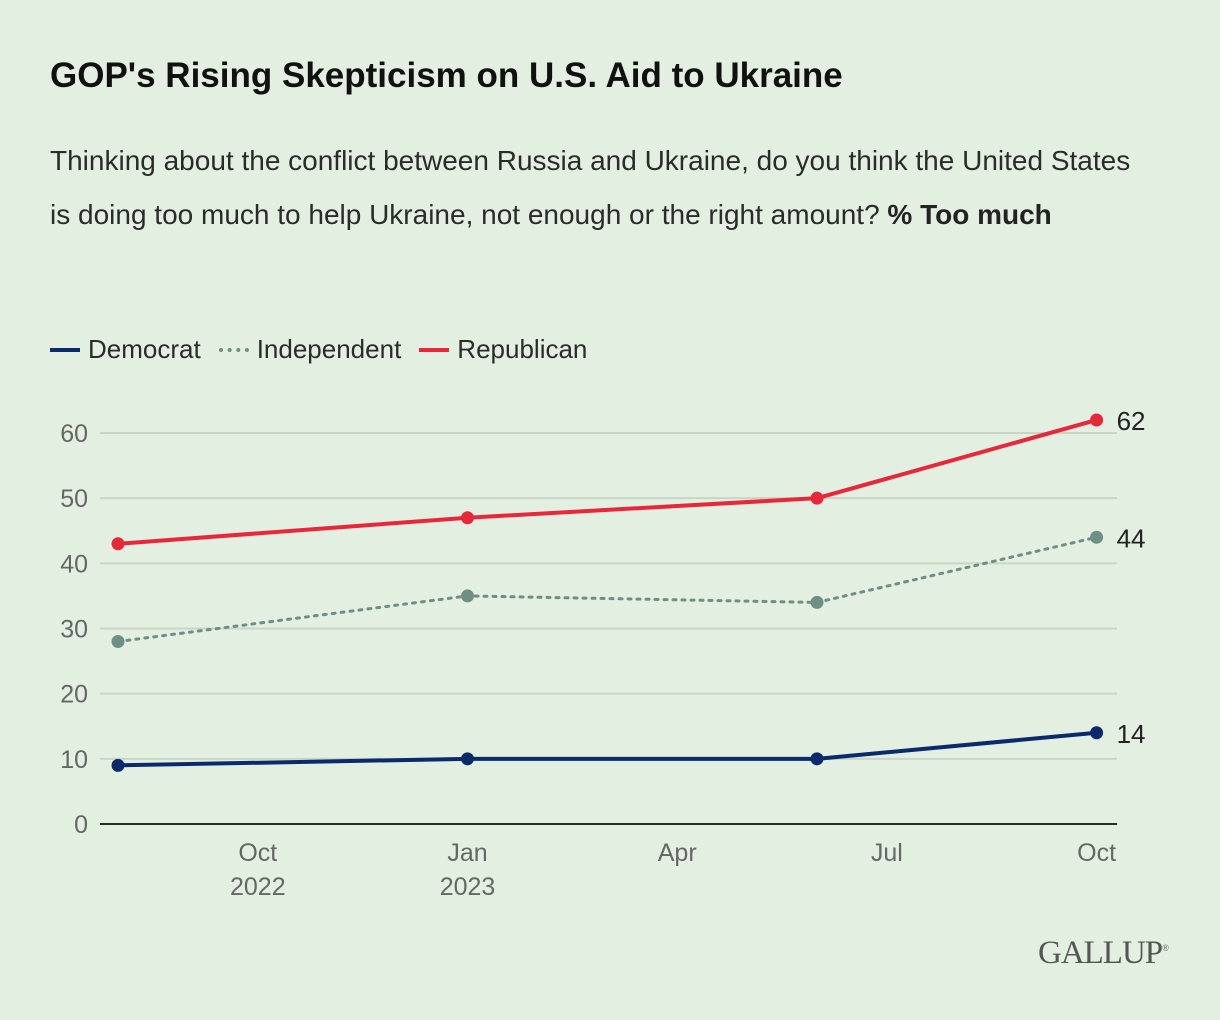 The height and width of the screenshot is (1020, 1220). I want to click on legend-label: Republican, so click(522, 349).